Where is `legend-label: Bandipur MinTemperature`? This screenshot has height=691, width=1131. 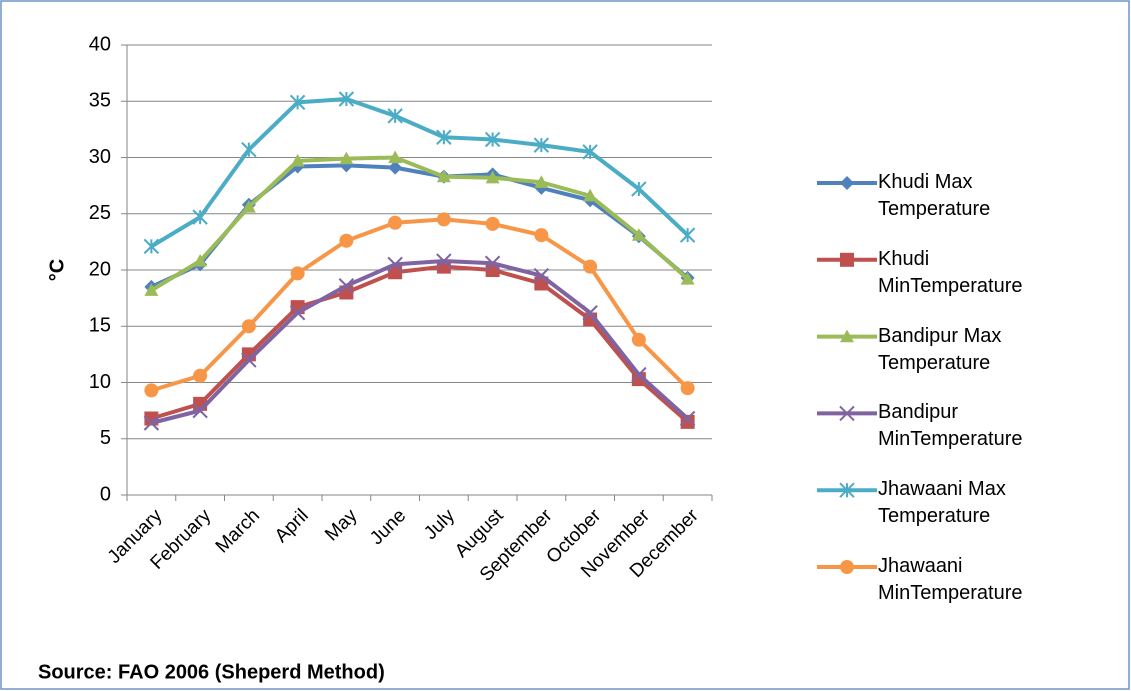 legend-label: Bandipur MinTemperature is located at coordinates (950, 426).